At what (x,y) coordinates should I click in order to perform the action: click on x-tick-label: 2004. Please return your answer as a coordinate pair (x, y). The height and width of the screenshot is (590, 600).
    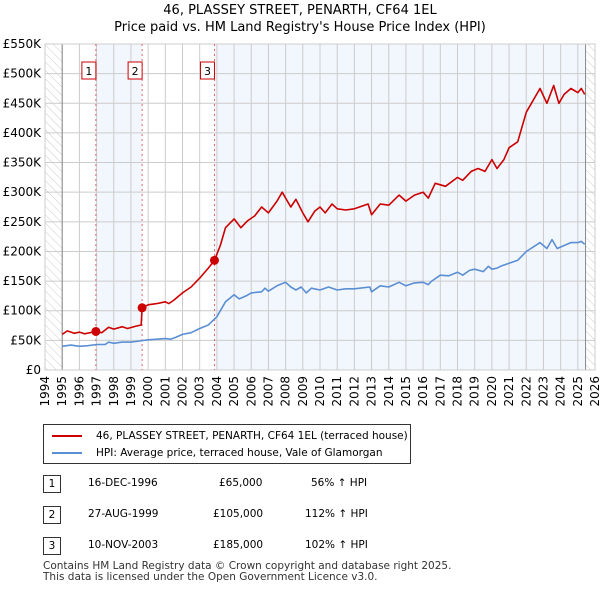
    Looking at the image, I should click on (217, 391).